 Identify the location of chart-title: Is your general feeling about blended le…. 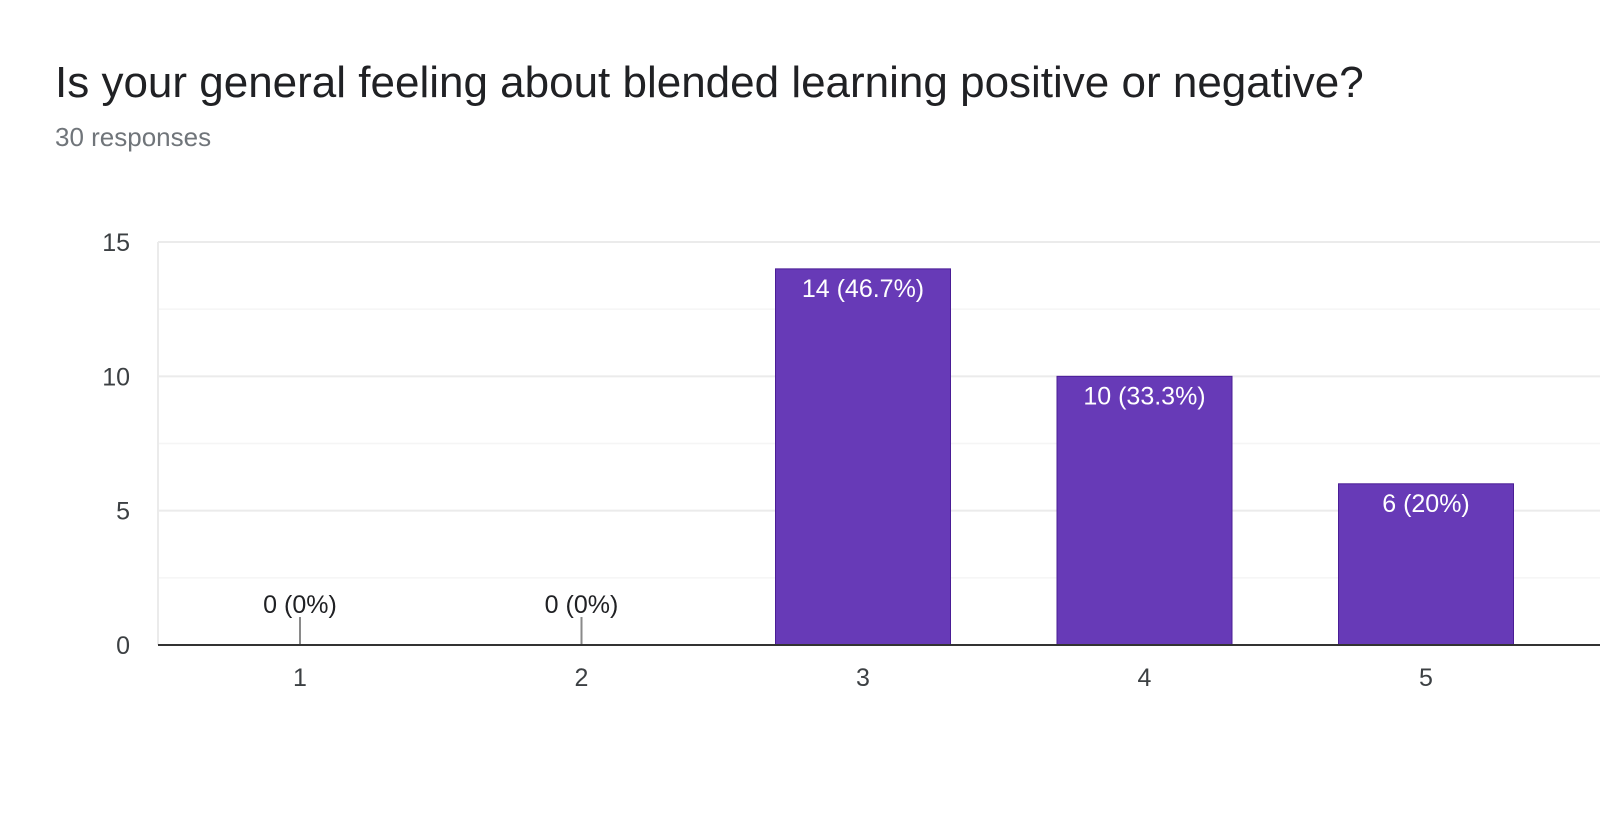
(709, 82).